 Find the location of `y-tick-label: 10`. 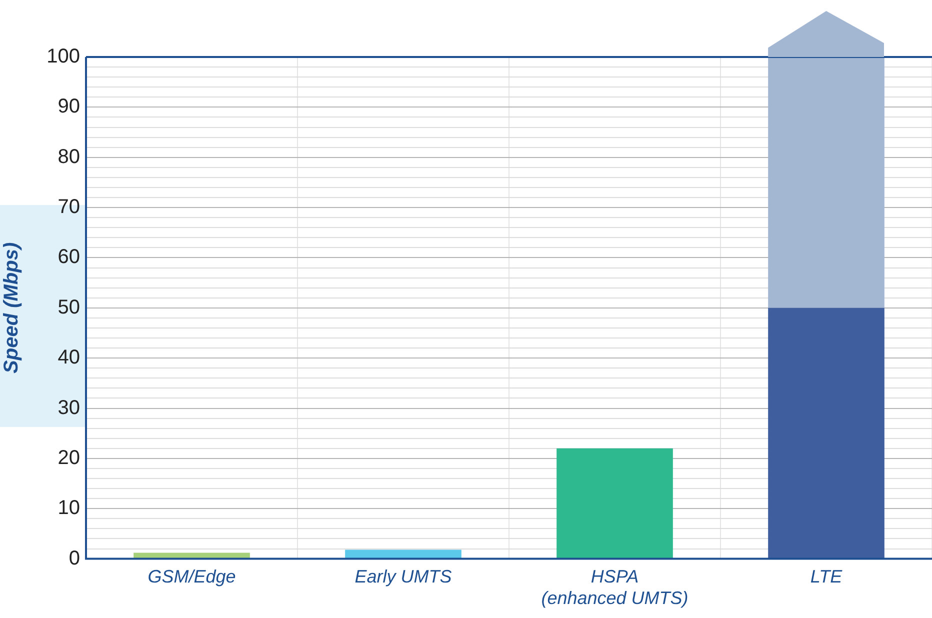

y-tick-label: 10 is located at coordinates (69, 508).